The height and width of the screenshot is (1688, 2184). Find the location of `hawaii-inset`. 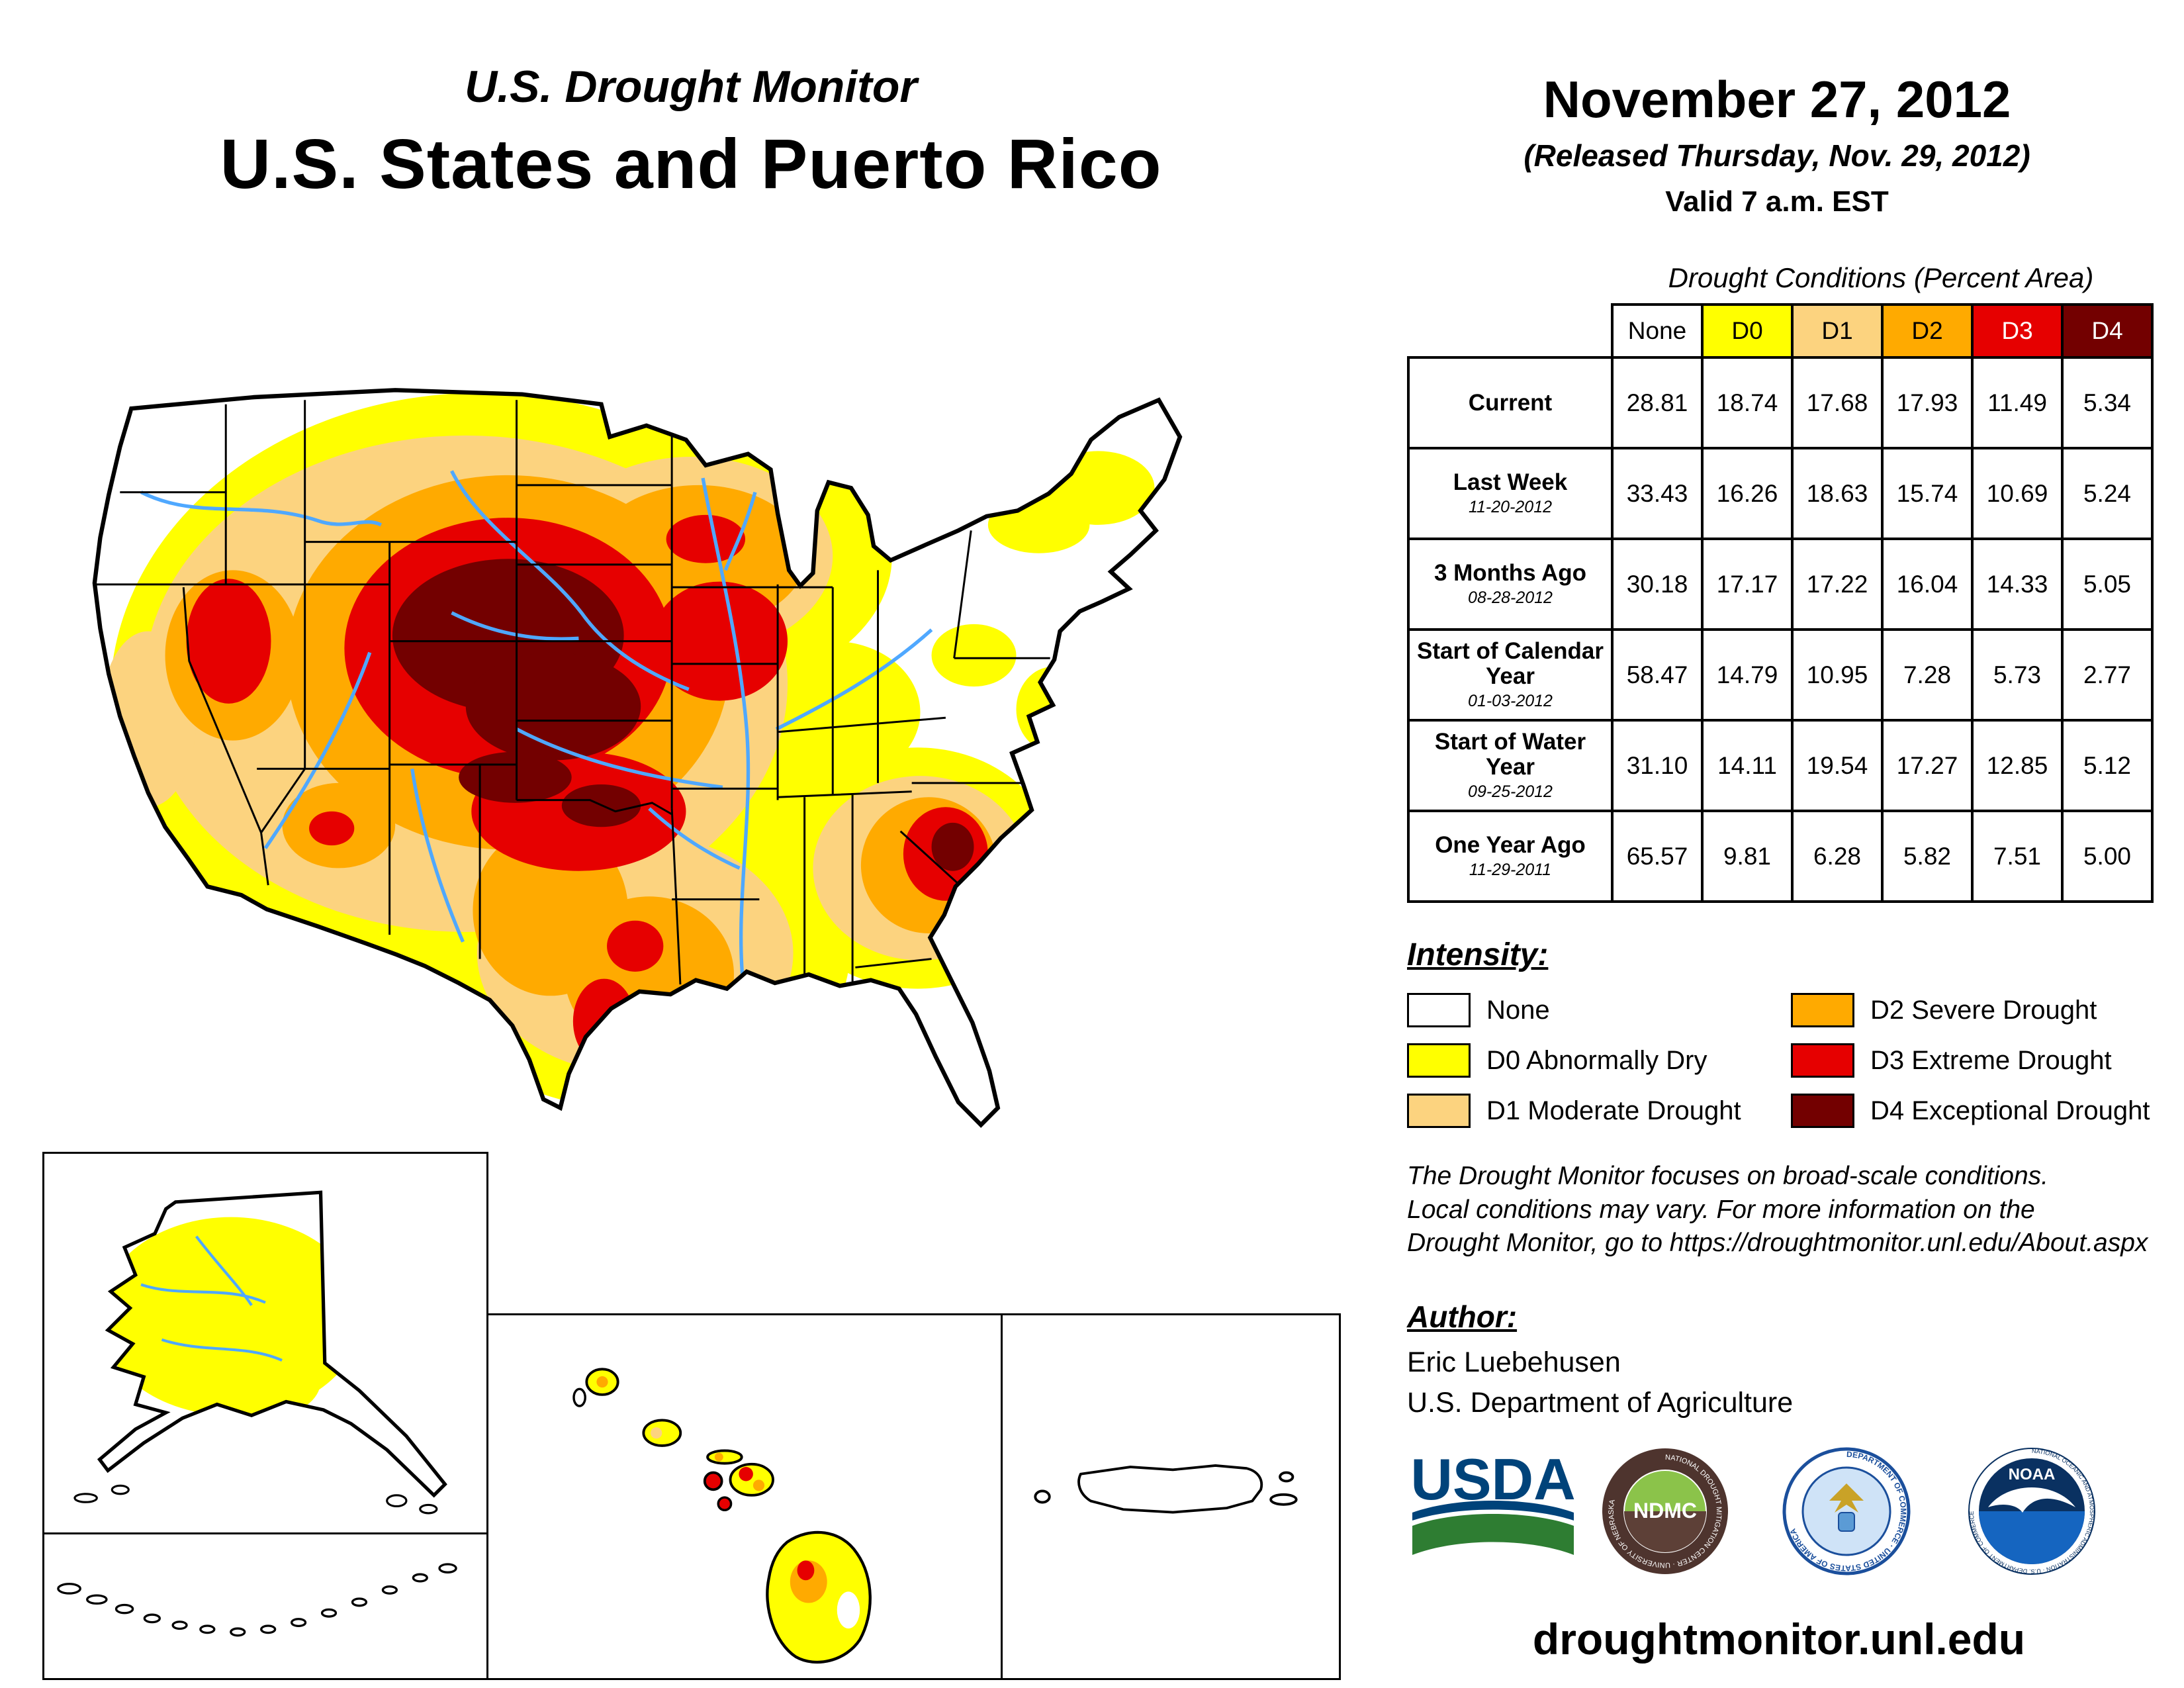

hawaii-inset is located at coordinates (744, 1496).